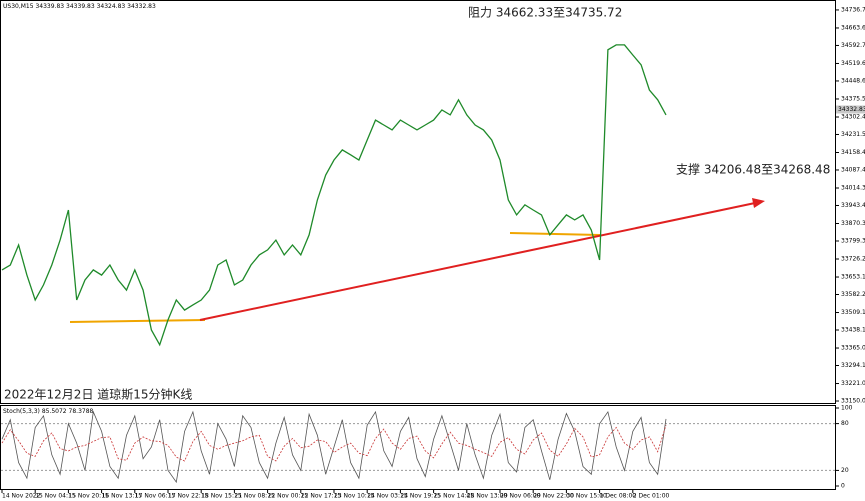 The height and width of the screenshot is (501, 865). What do you see at coordinates (853, 277) in the screenshot?
I see `y-tick-label: 33653.15` at bounding box center [853, 277].